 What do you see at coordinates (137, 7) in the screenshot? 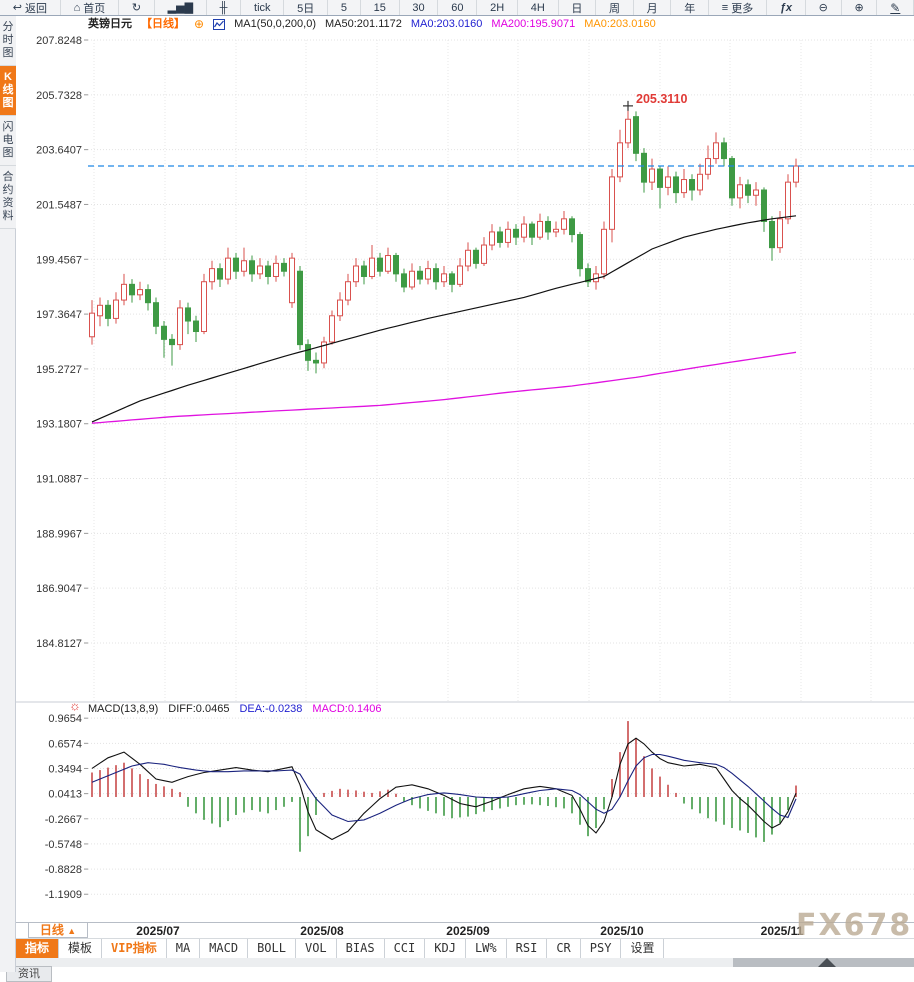
I see `toolbar-item-refresh: ↻` at bounding box center [137, 7].